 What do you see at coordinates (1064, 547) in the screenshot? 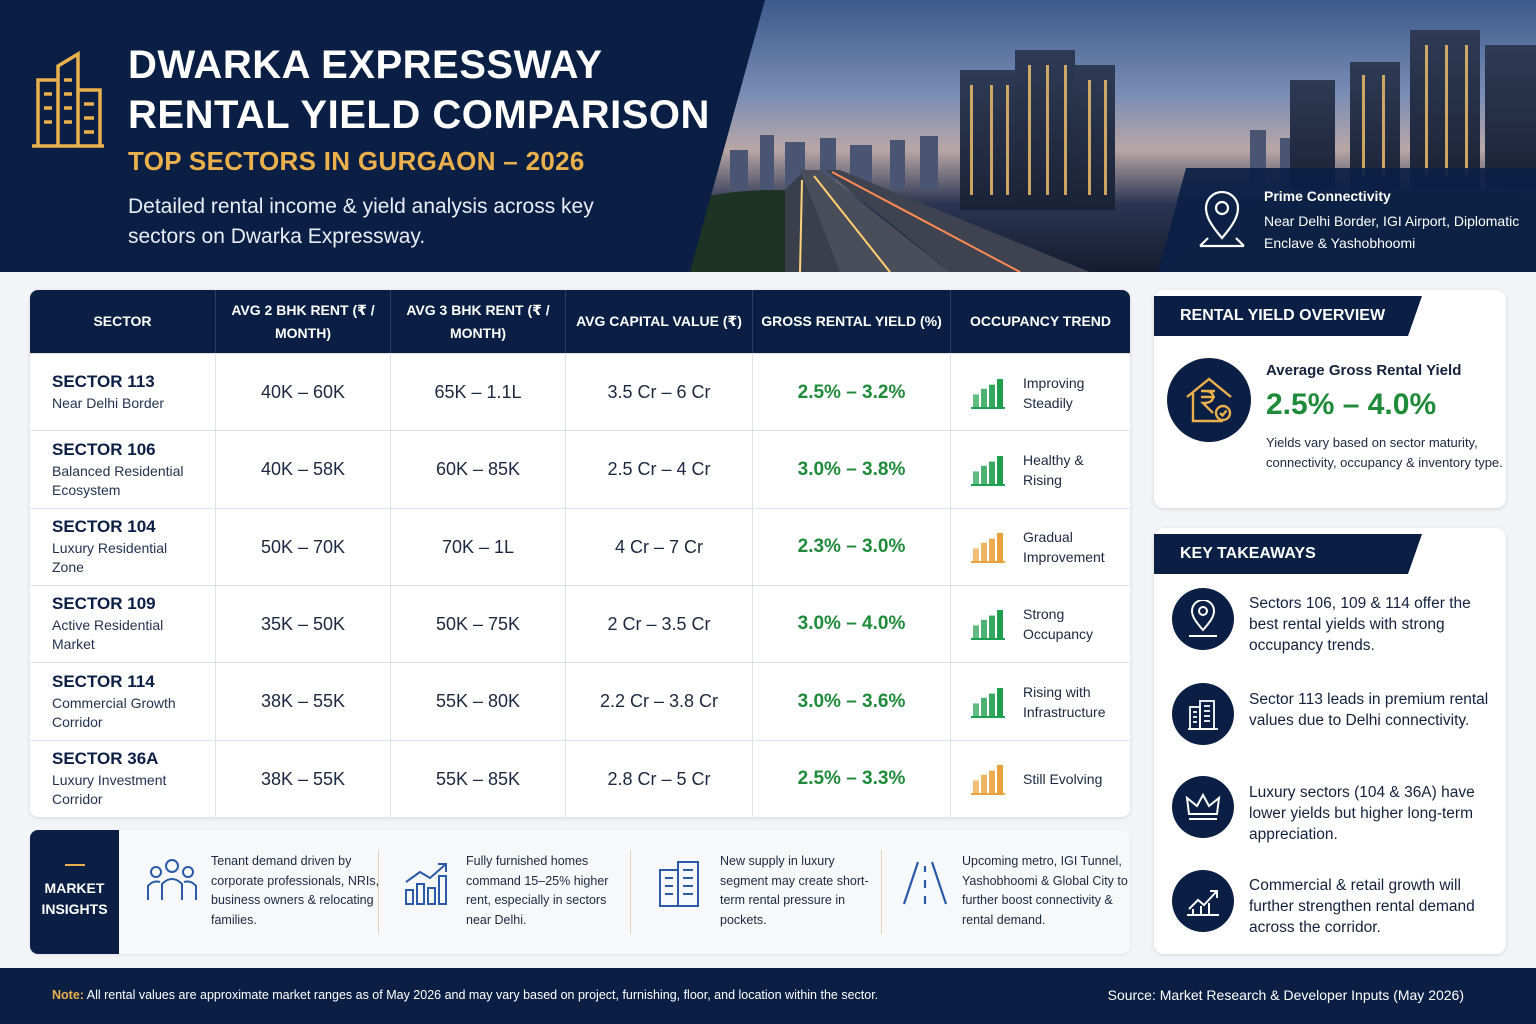
I see `trend-label: Gradual Improvement` at bounding box center [1064, 547].